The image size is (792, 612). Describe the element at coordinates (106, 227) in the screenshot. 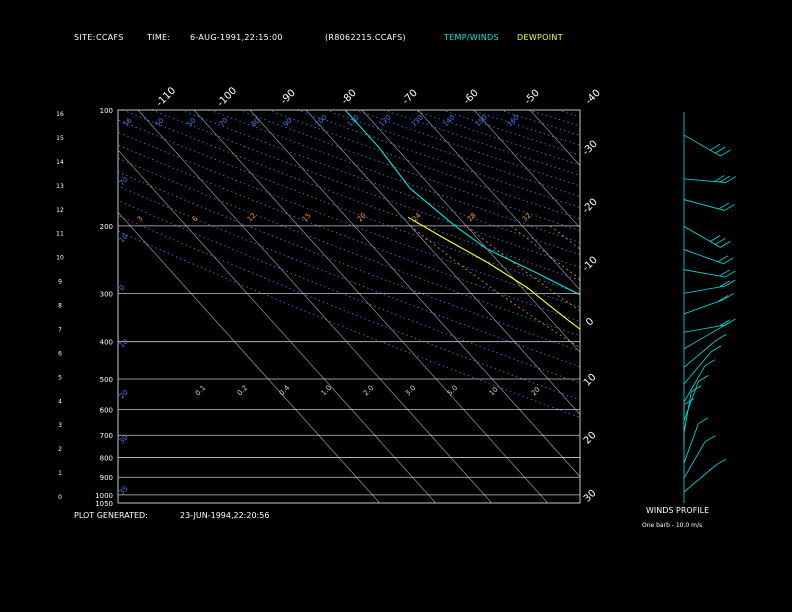

I see `pressure-tick-label: 200` at that location.